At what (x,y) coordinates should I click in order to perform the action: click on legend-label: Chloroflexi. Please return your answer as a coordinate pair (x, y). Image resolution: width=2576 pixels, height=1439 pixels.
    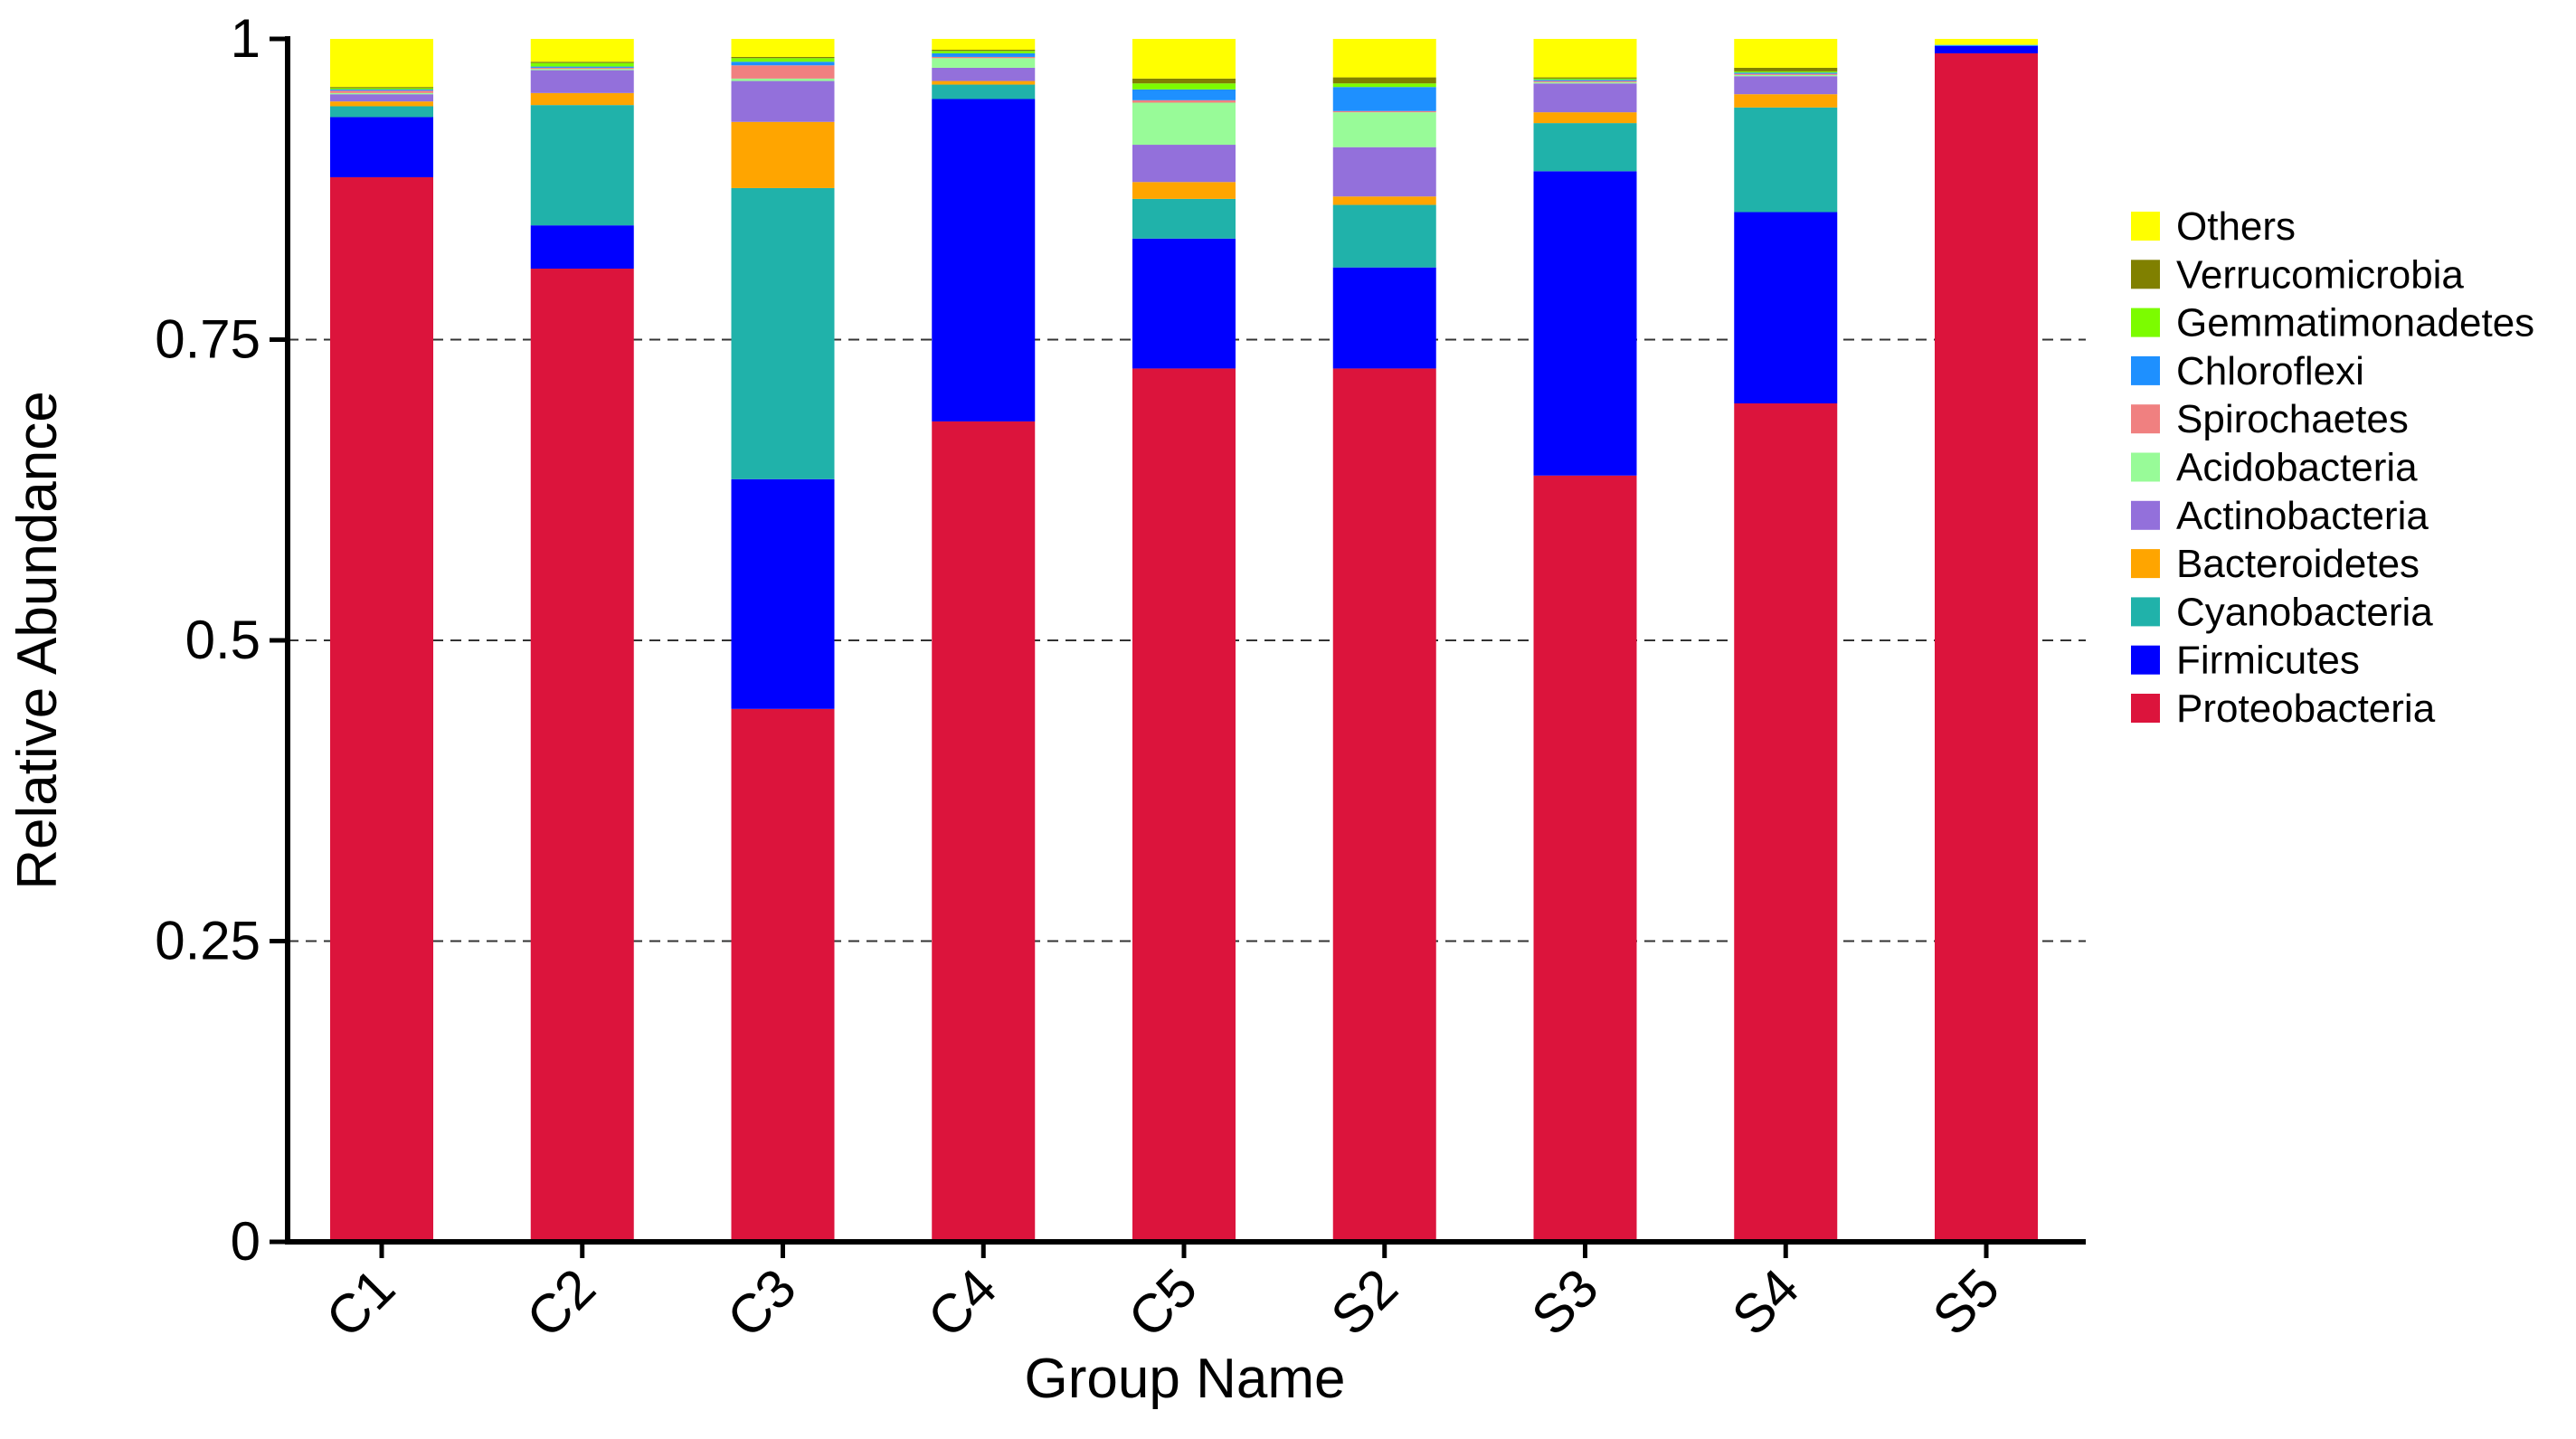
    Looking at the image, I should click on (2270, 371).